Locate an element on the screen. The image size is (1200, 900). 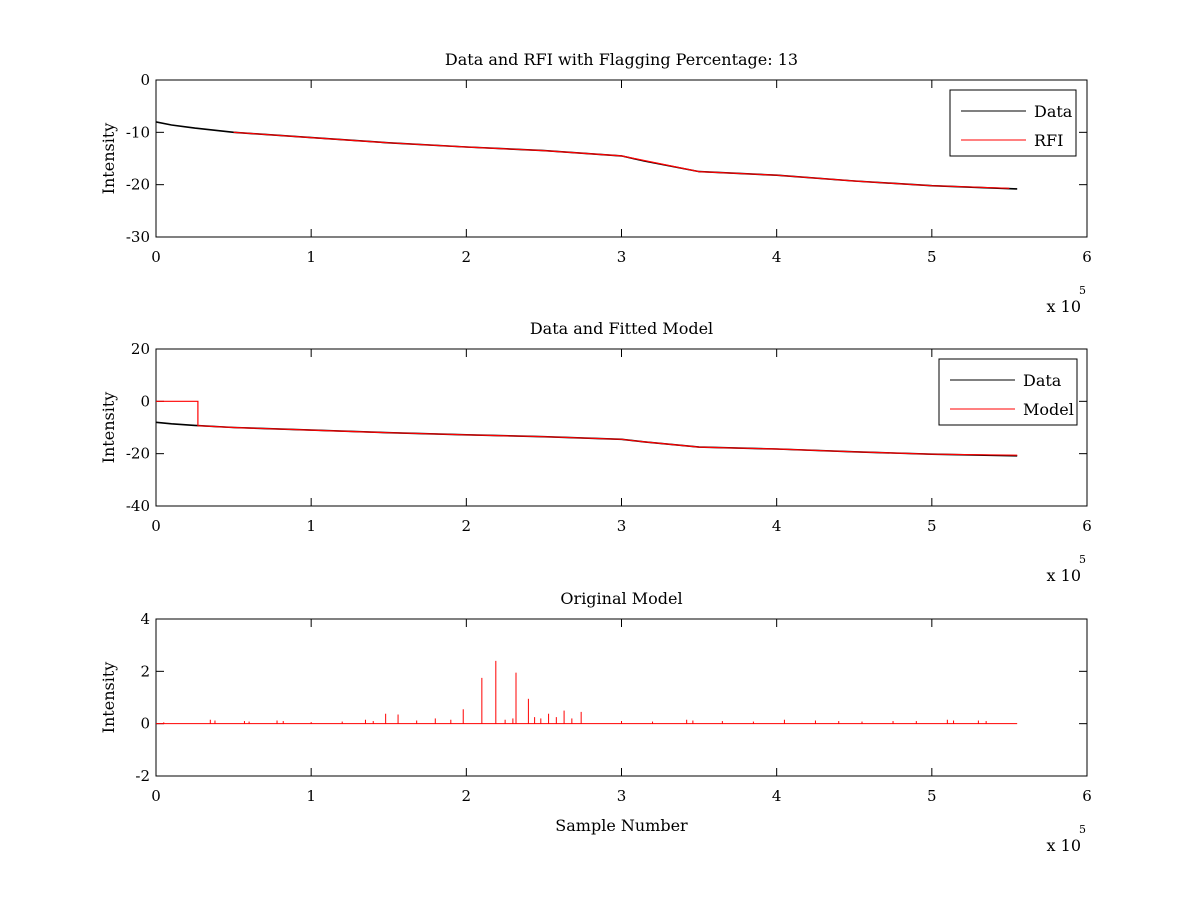
y-tick-label: 4 is located at coordinates (145, 619).